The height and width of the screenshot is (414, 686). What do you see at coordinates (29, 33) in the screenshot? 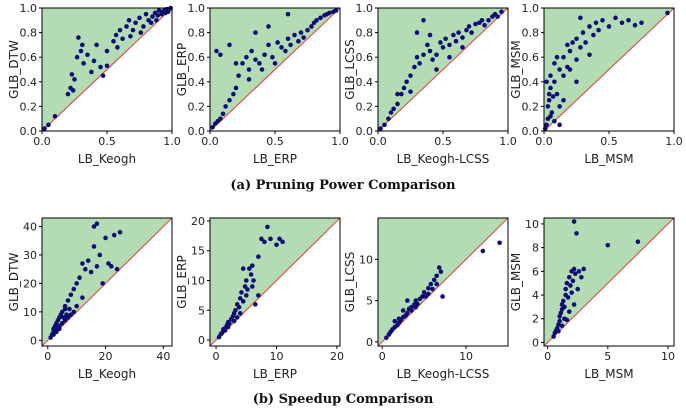
I see `y-tick-label: 0.8` at bounding box center [29, 33].